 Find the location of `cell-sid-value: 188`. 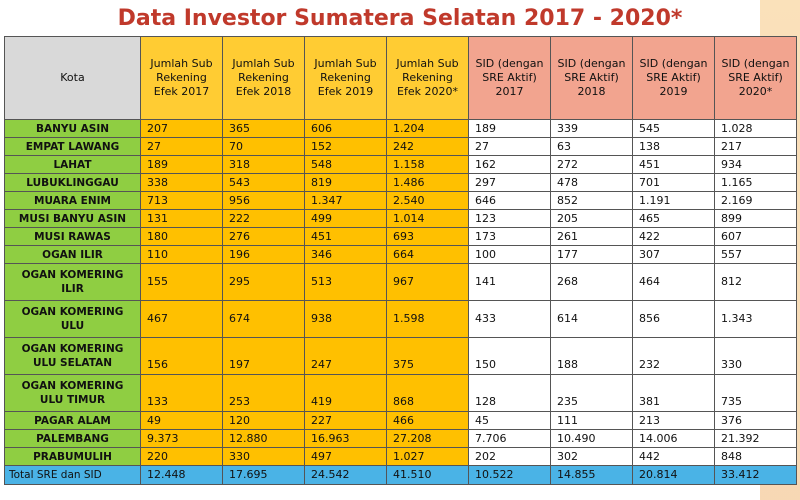

cell-sid-value: 188 is located at coordinates (591, 356).